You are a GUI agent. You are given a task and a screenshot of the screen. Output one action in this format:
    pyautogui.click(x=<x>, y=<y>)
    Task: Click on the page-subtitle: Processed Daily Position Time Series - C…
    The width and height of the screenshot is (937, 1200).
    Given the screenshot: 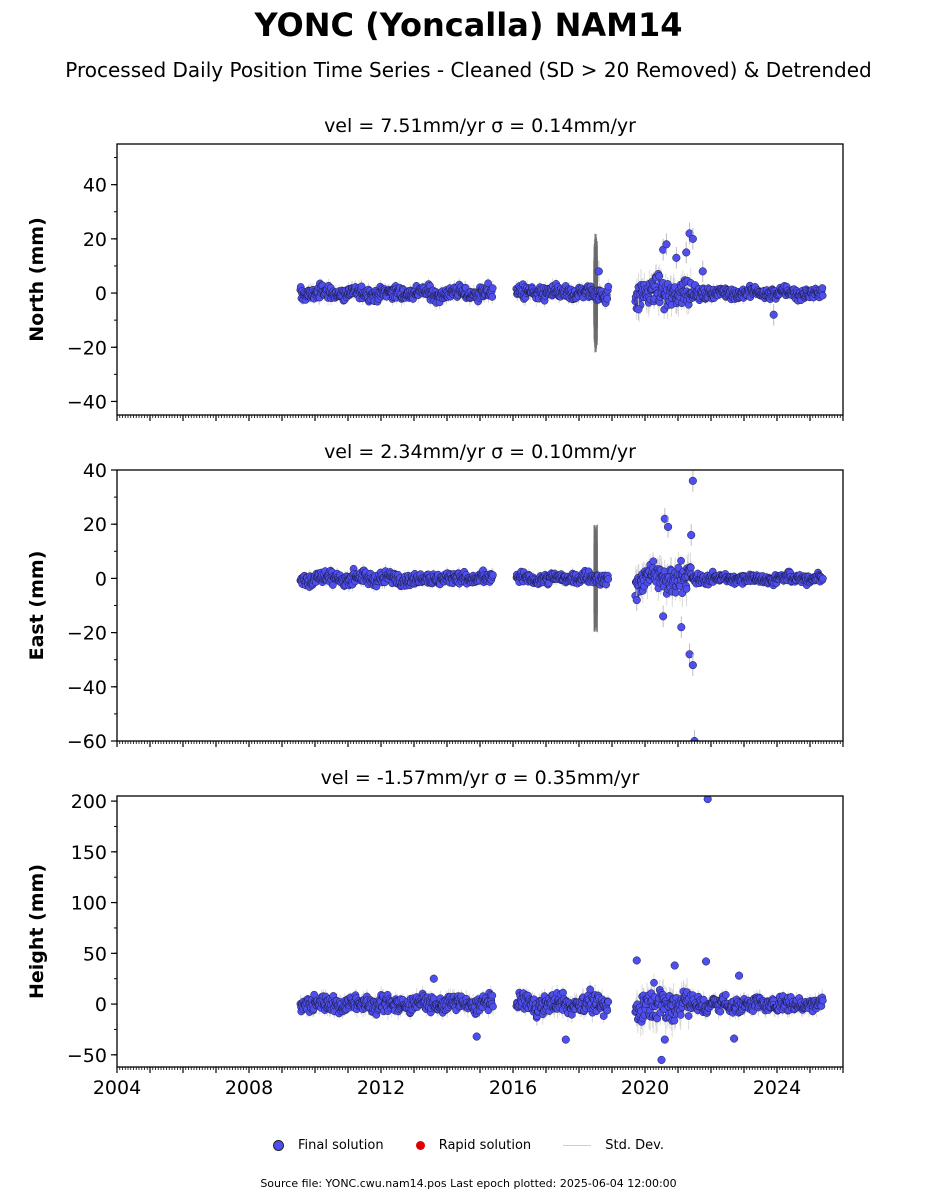 What is the action you would take?
    pyautogui.click(x=468, y=70)
    